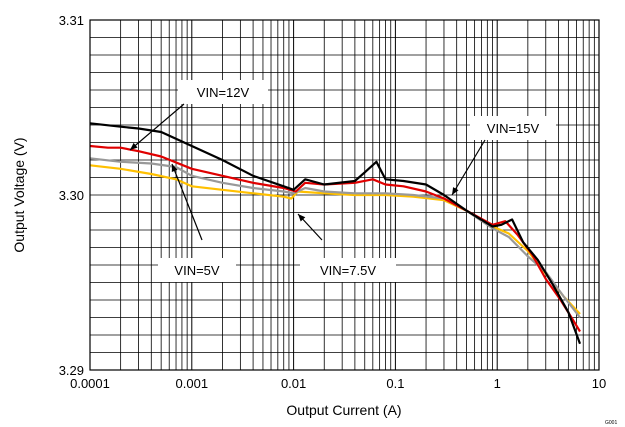 Image resolution: width=625 pixels, height=427 pixels. I want to click on x-axis-title: Output Current (A), so click(343, 410).